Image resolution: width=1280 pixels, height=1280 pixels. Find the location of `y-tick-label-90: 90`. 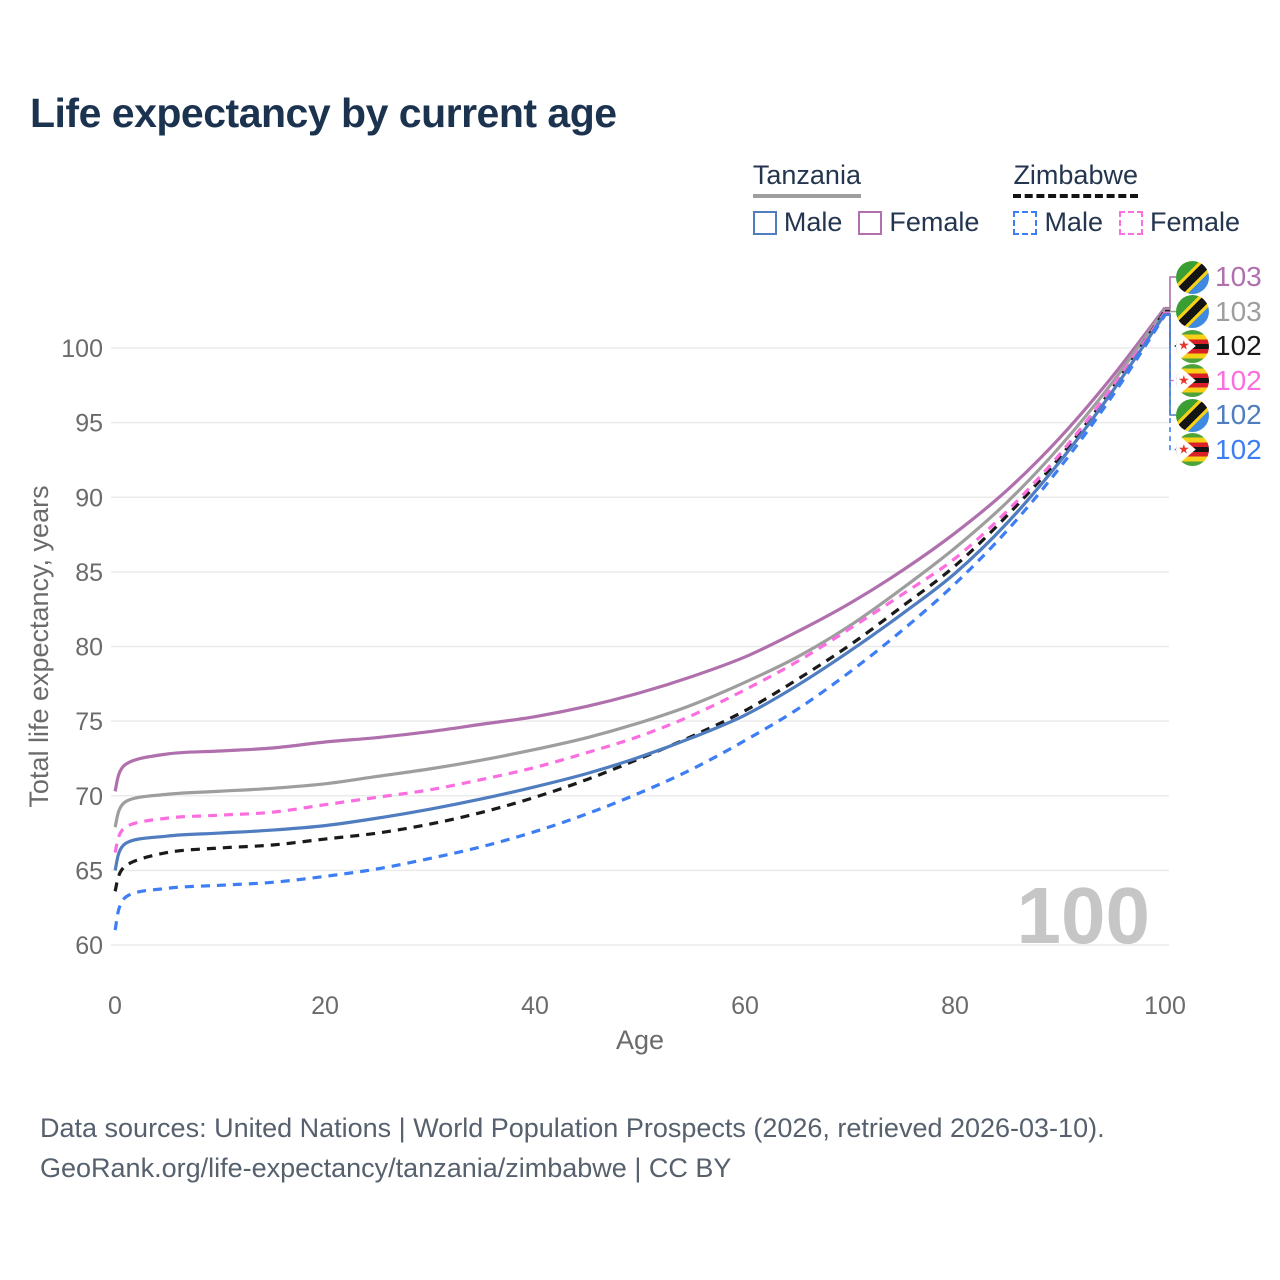

y-tick-label-90: 90 is located at coordinates (89, 498).